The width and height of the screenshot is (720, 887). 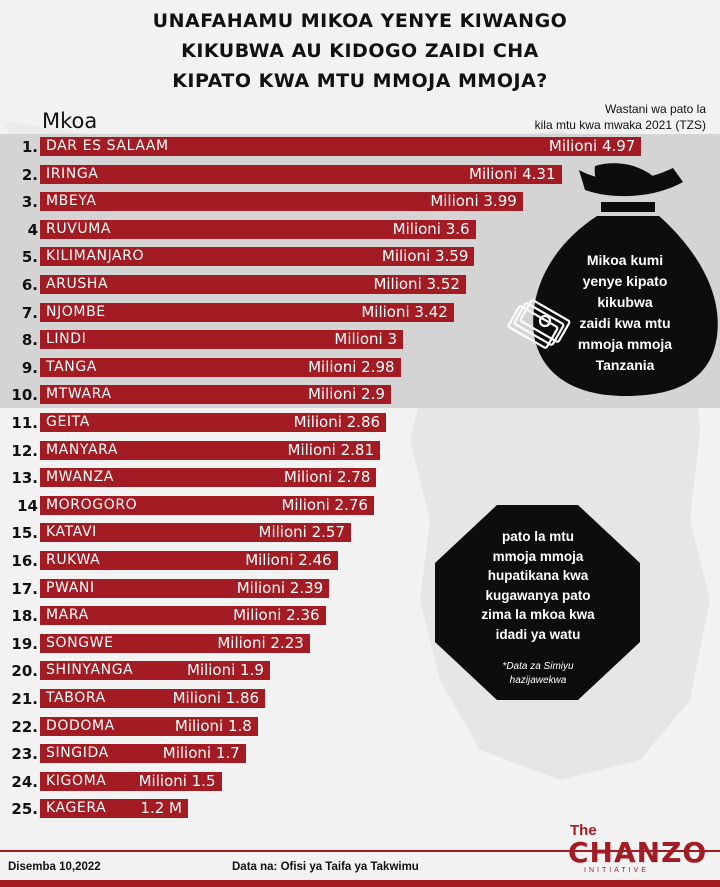 I want to click on title-line-2: KIKUBWA AU KIDOGO ZAIDI CHA, so click(x=360, y=51).